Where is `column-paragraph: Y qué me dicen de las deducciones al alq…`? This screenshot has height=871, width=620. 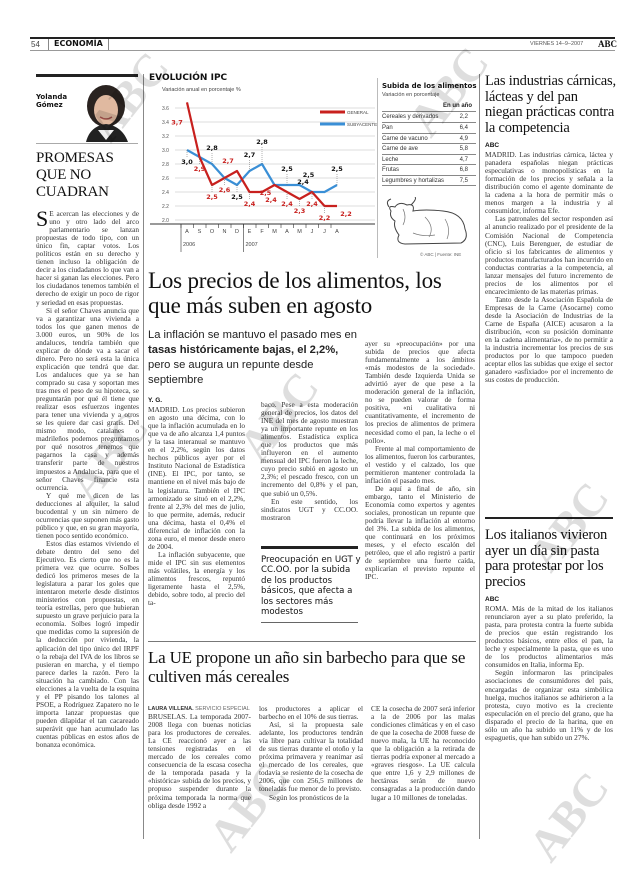
column-paragraph: Y qué me dicen de las deducciones al alq… is located at coordinates (87, 515).